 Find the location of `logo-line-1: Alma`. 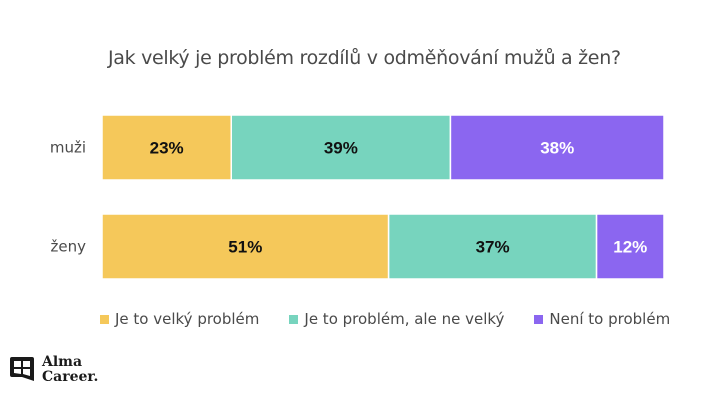

logo-line-1: Alma is located at coordinates (62, 362).